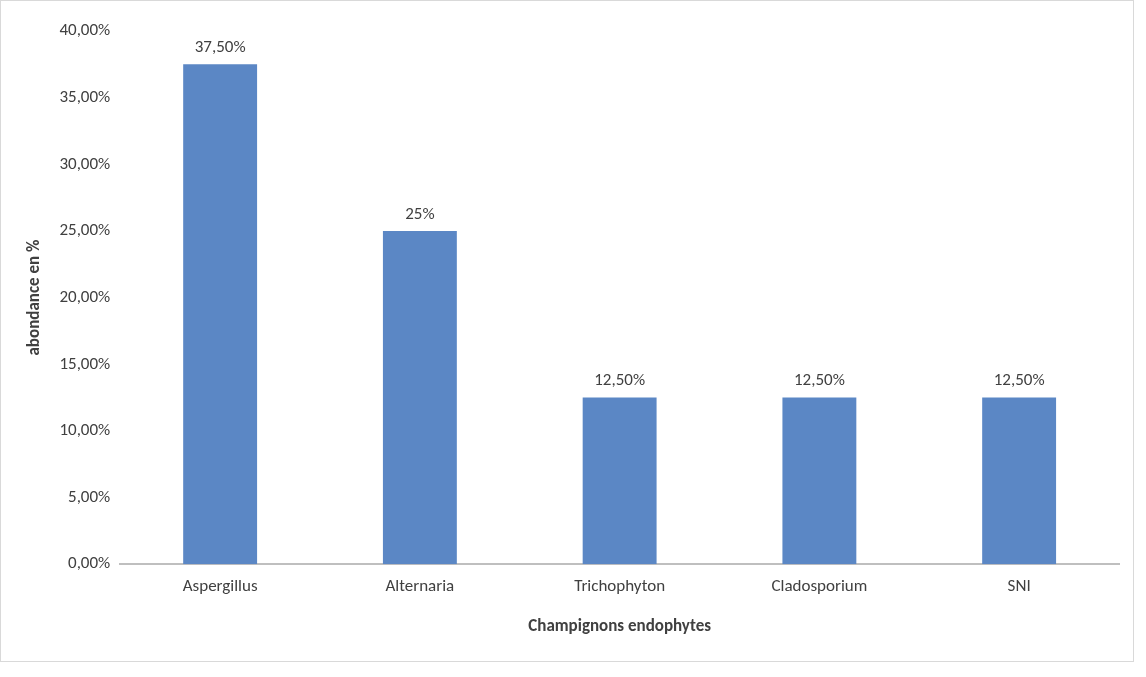 The height and width of the screenshot is (677, 1146). I want to click on y-tick-label: 10,00%, so click(85, 430).